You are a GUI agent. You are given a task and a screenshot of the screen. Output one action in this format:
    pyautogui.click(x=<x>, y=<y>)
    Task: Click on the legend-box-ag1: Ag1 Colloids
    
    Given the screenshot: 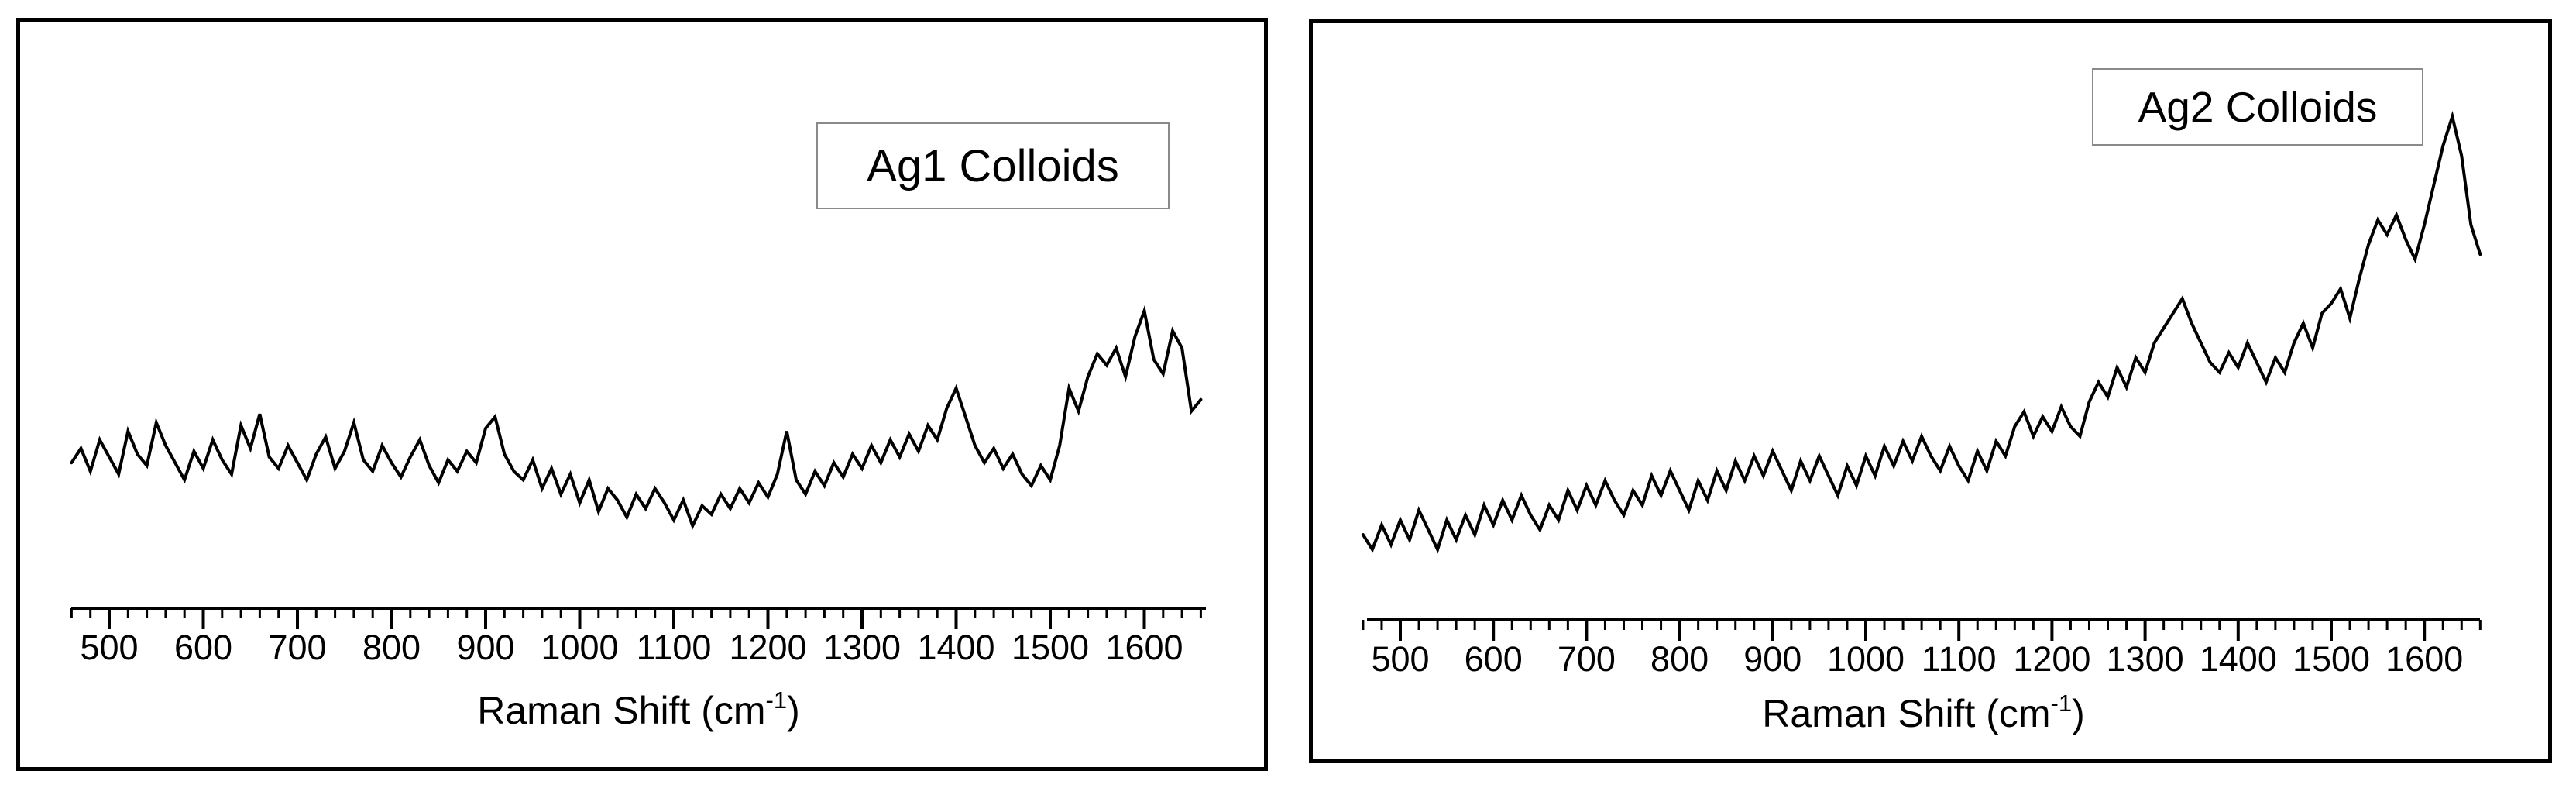 What is the action you would take?
    pyautogui.click(x=993, y=165)
    